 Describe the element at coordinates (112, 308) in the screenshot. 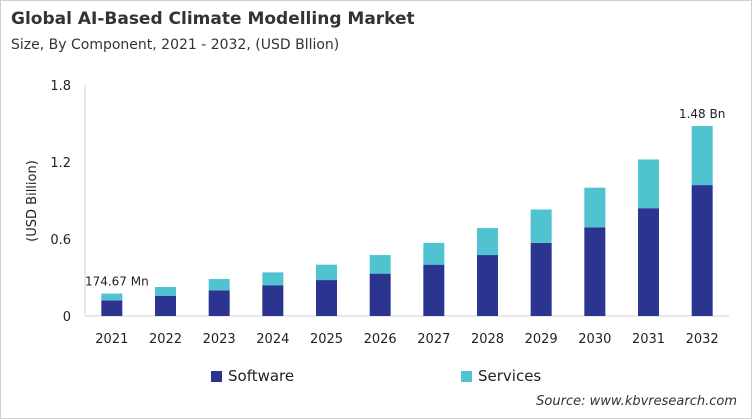

I see `bar-software-2021` at that location.